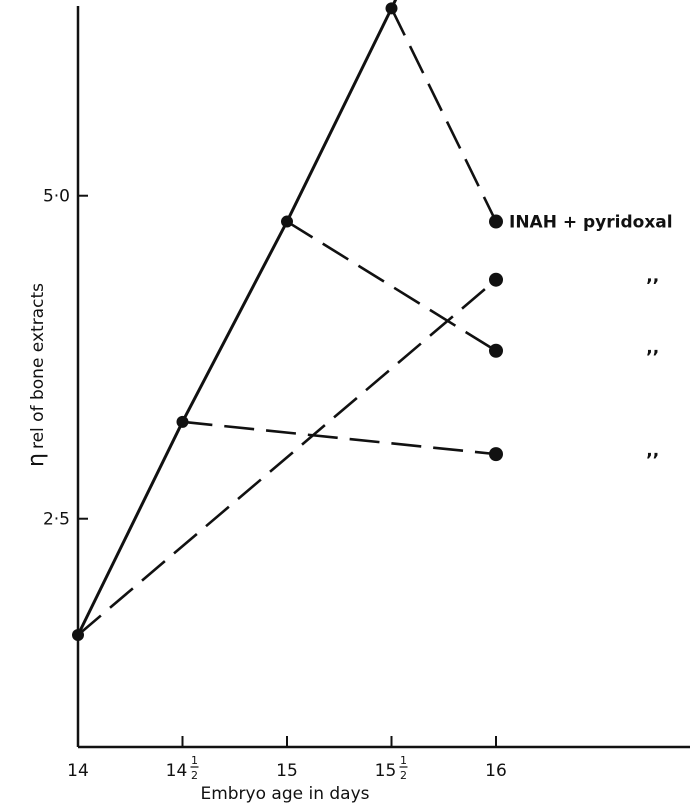  I want to click on x-tick-label: 16, so click(496, 771).